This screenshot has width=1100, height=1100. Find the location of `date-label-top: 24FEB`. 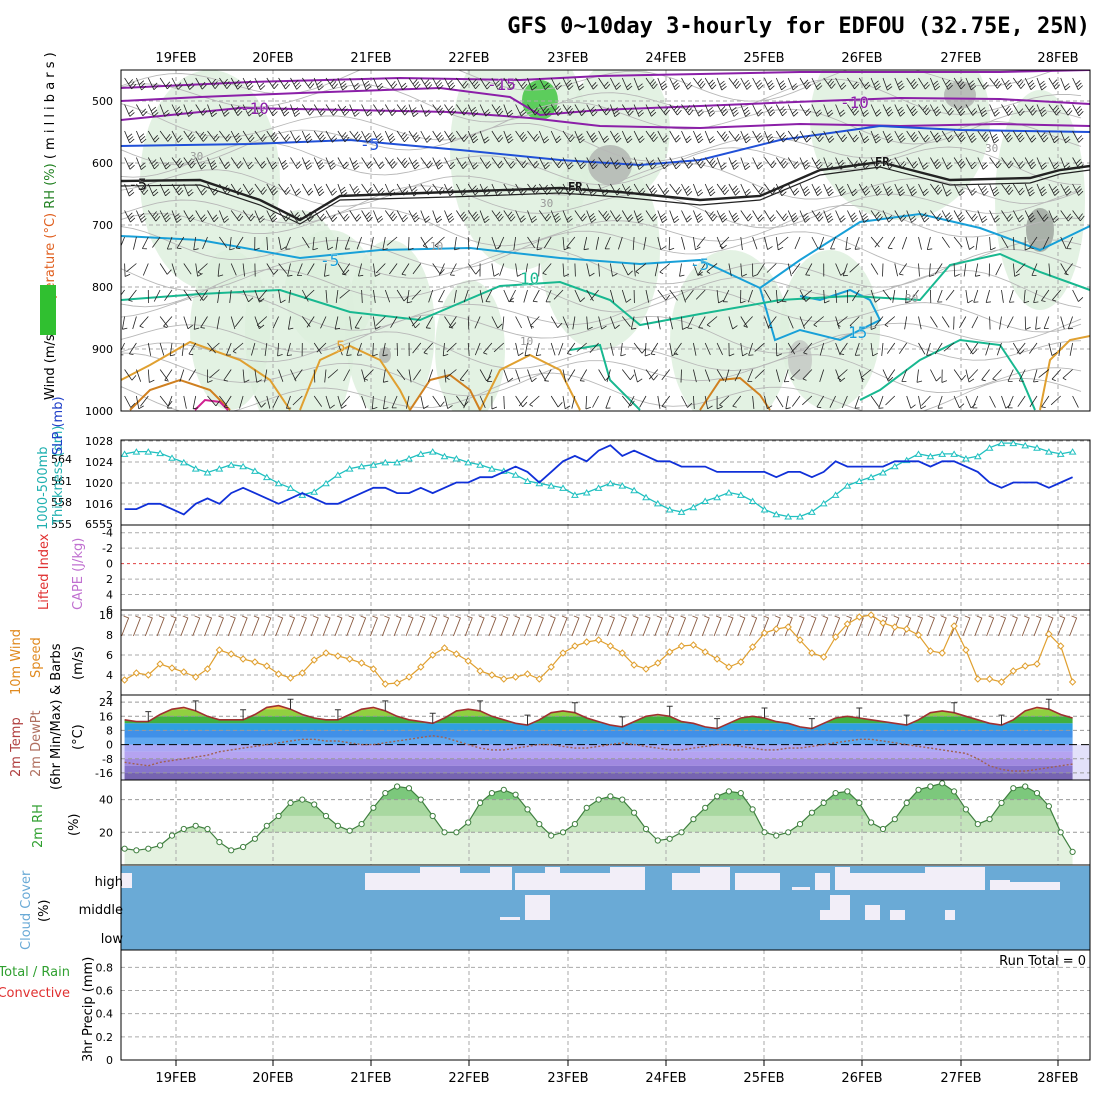

date-label-top: 24FEB is located at coordinates (665, 58).